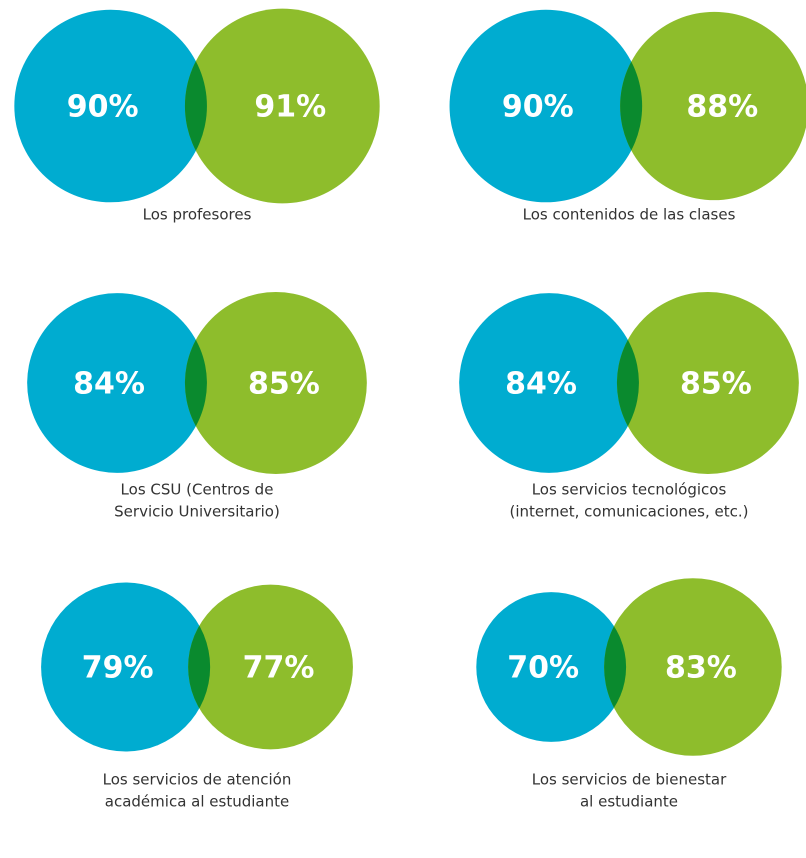 The image size is (806, 858). I want to click on chart-label: Los servicios tecnológicos, so click(629, 490).